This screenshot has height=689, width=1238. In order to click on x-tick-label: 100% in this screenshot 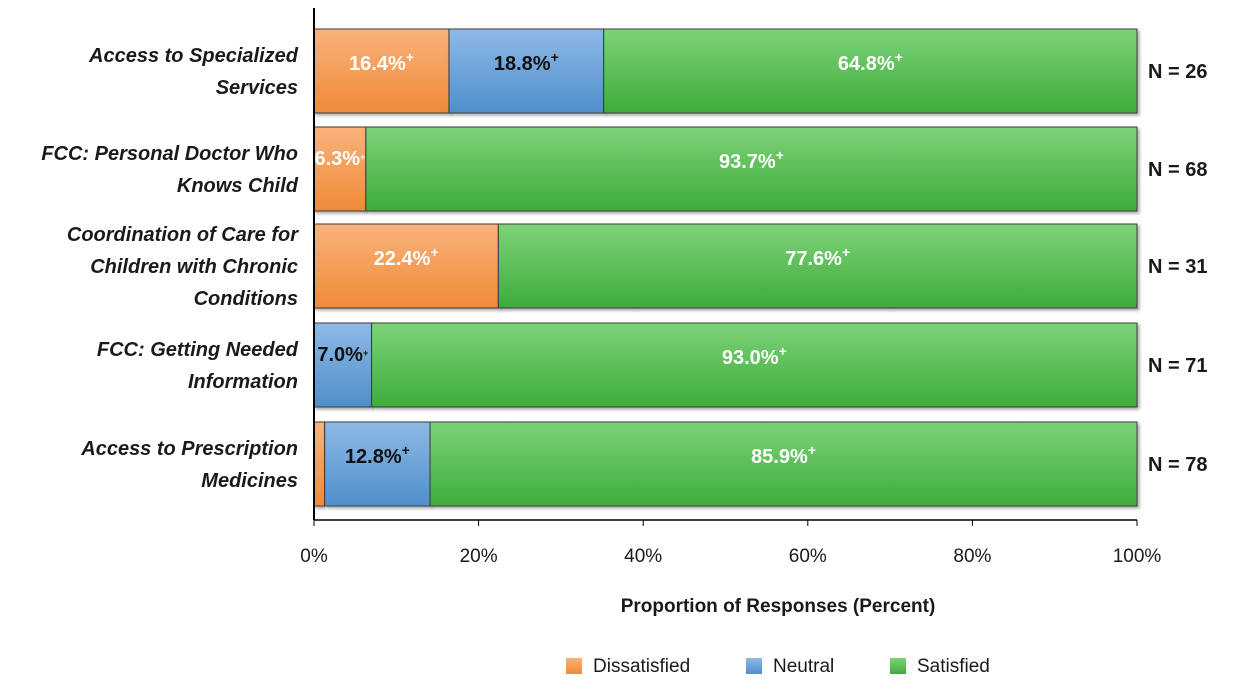, I will do `click(1137, 556)`.